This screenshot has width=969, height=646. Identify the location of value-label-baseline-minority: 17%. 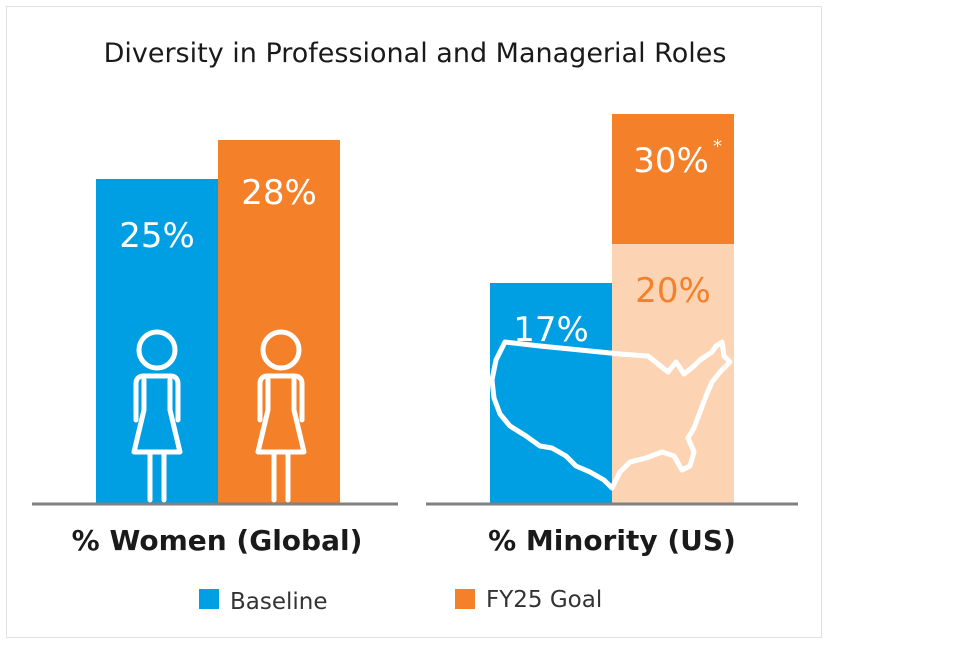
(551, 330).